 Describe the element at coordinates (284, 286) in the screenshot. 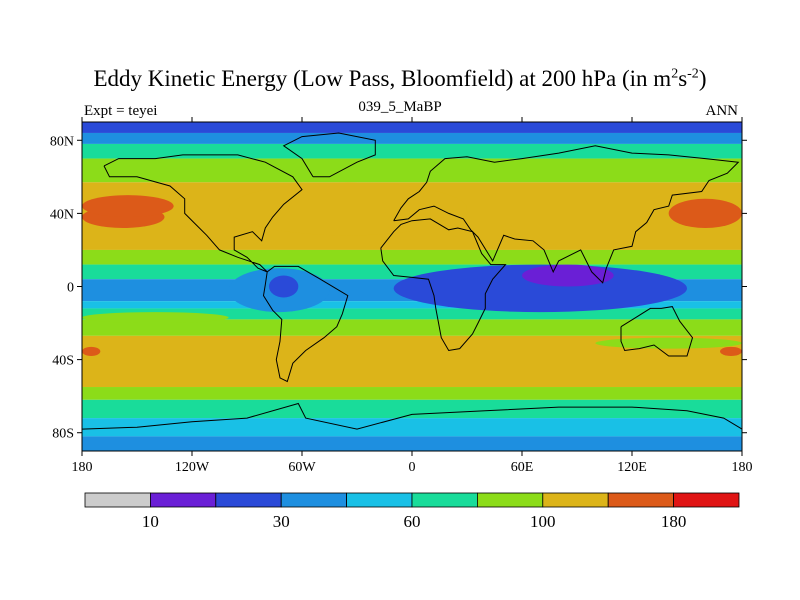

I see `region-americas-core` at that location.